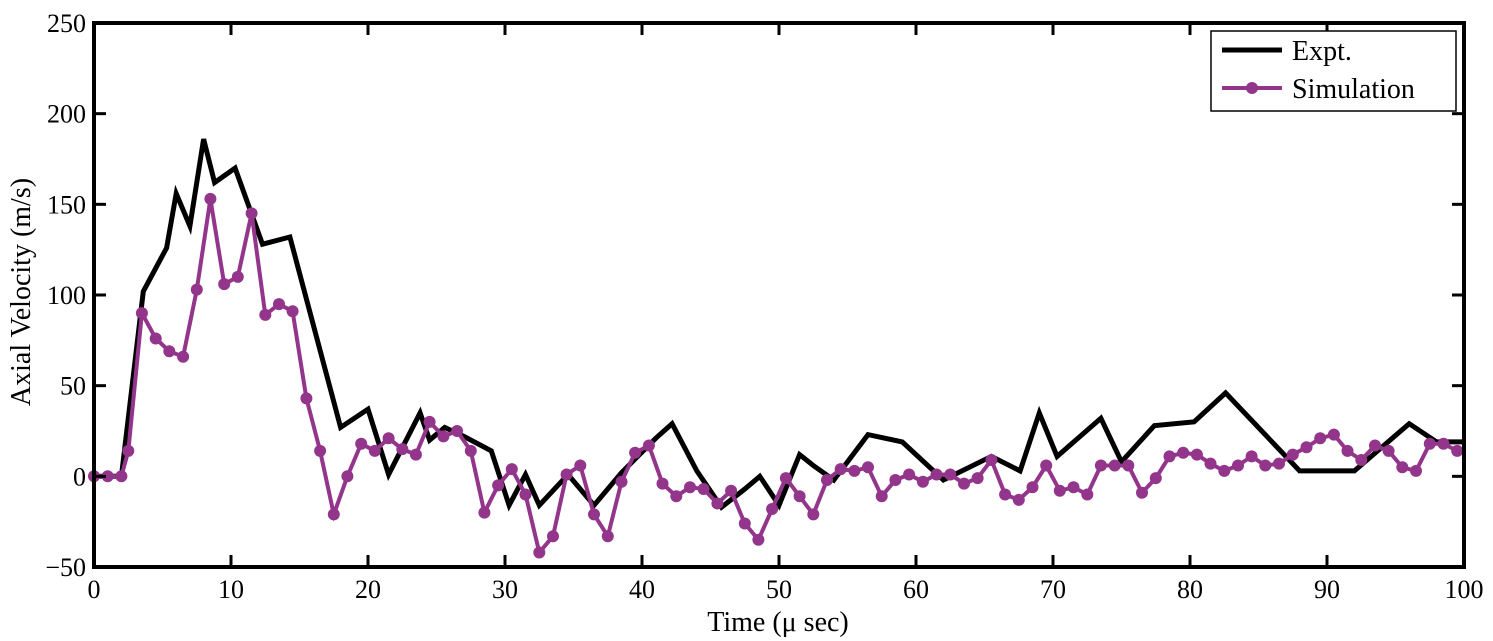  What do you see at coordinates (916, 589) in the screenshot?
I see `x-tick-label: 60` at bounding box center [916, 589].